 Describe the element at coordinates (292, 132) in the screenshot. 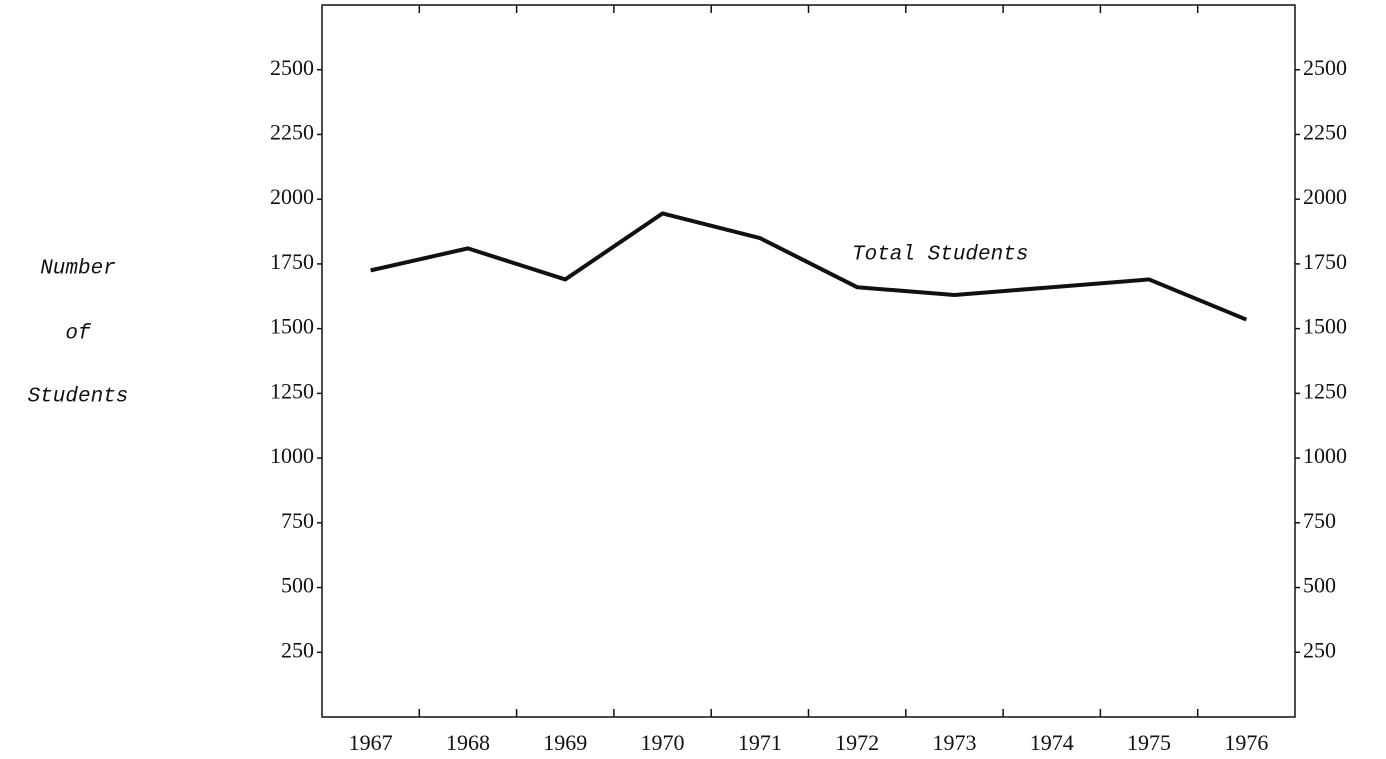

I see `y-tick-label: 2250` at that location.